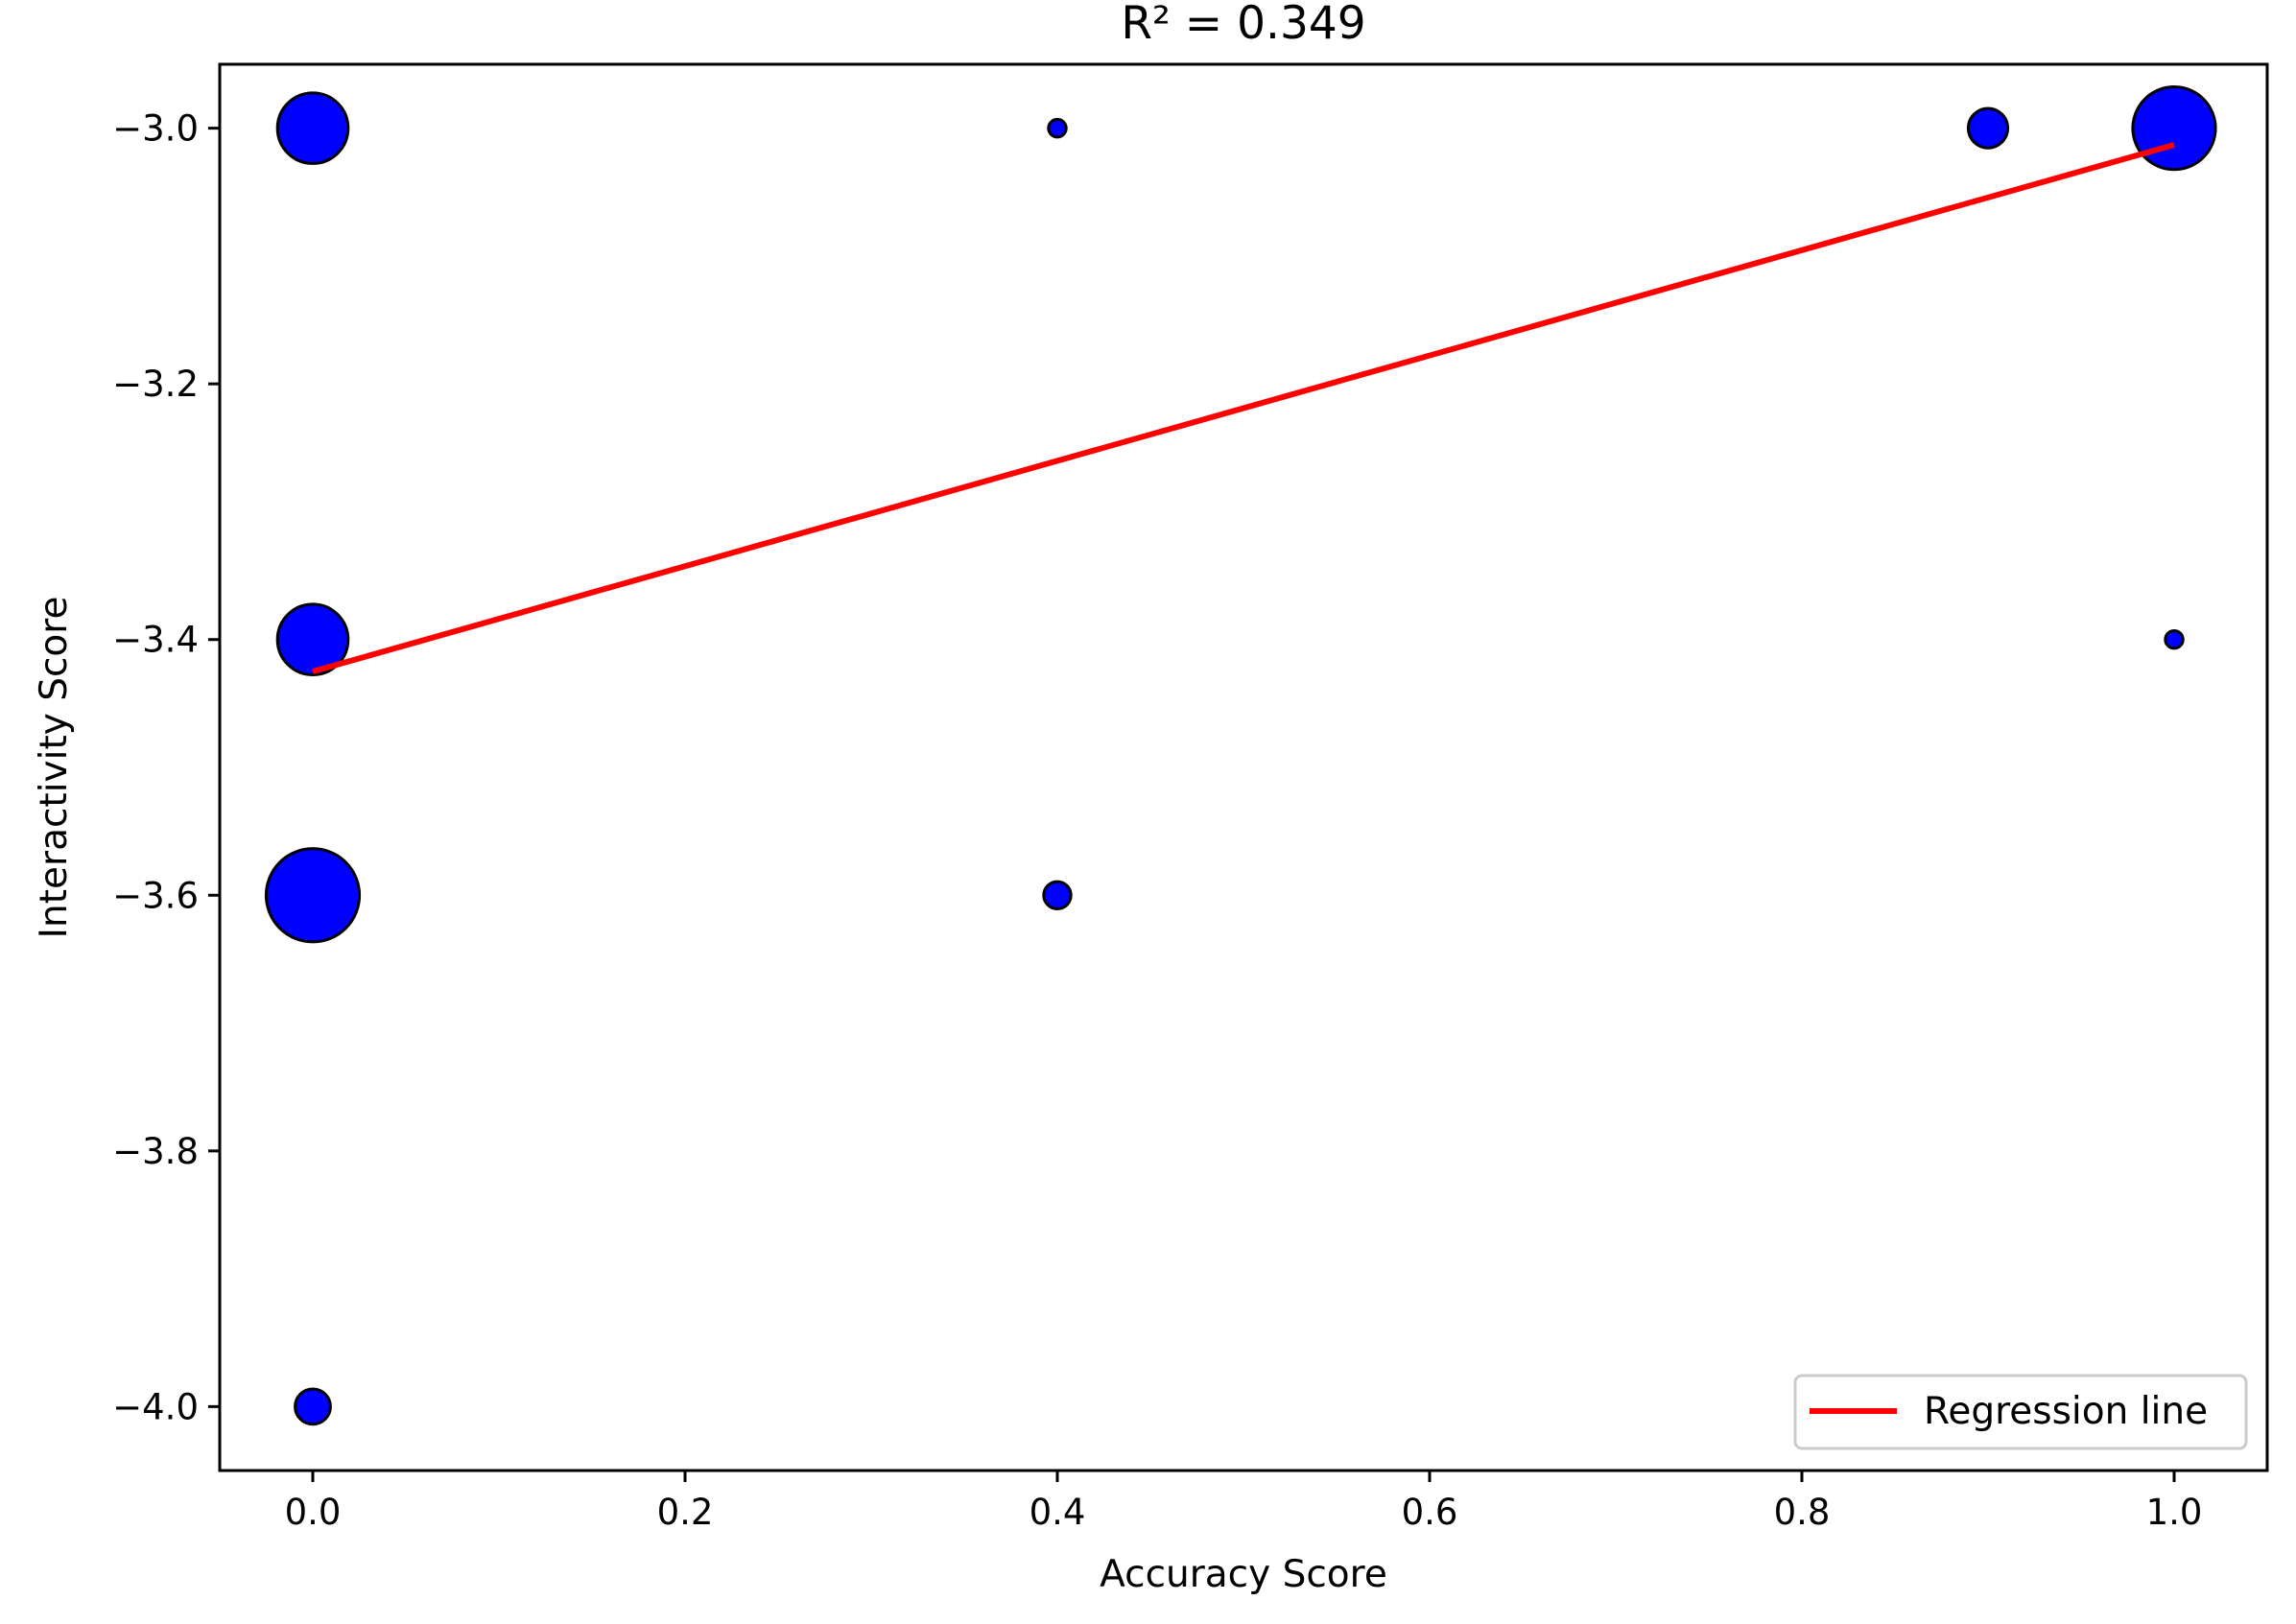  What do you see at coordinates (2174, 1512) in the screenshot?
I see `x-tick-label: 1.0` at bounding box center [2174, 1512].